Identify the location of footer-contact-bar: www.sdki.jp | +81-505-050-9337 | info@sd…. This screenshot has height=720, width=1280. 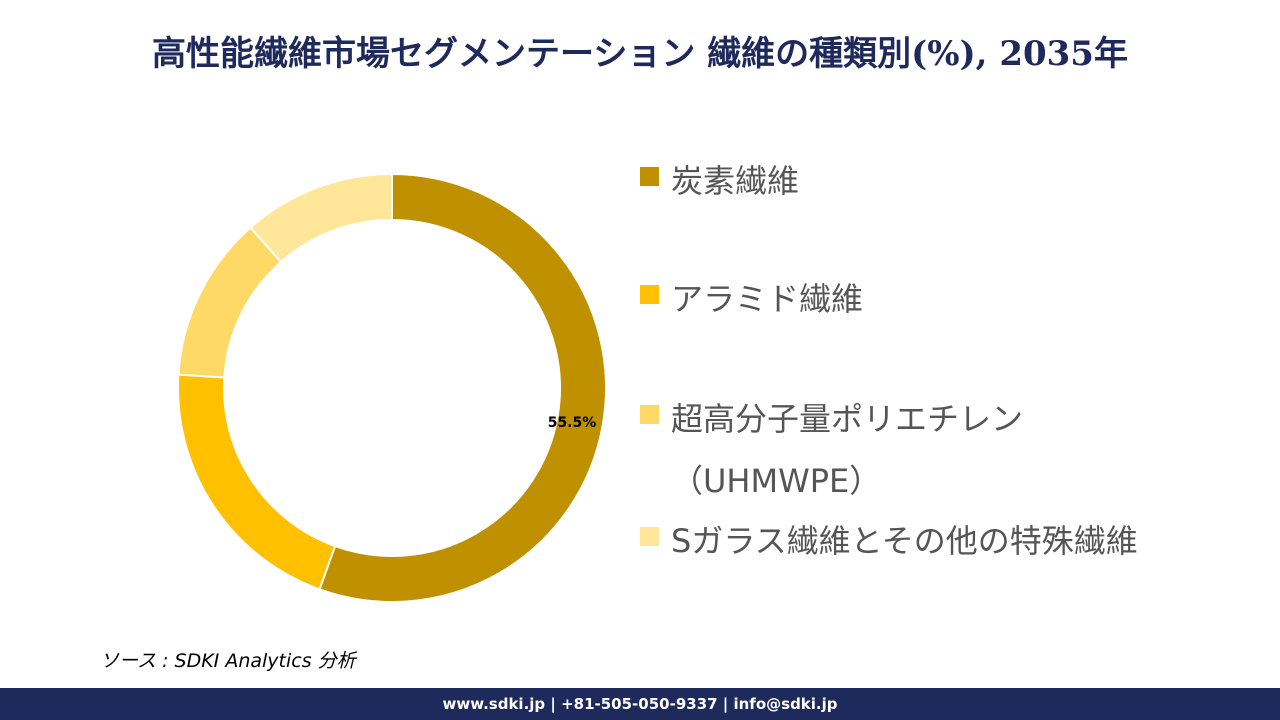
(640, 704).